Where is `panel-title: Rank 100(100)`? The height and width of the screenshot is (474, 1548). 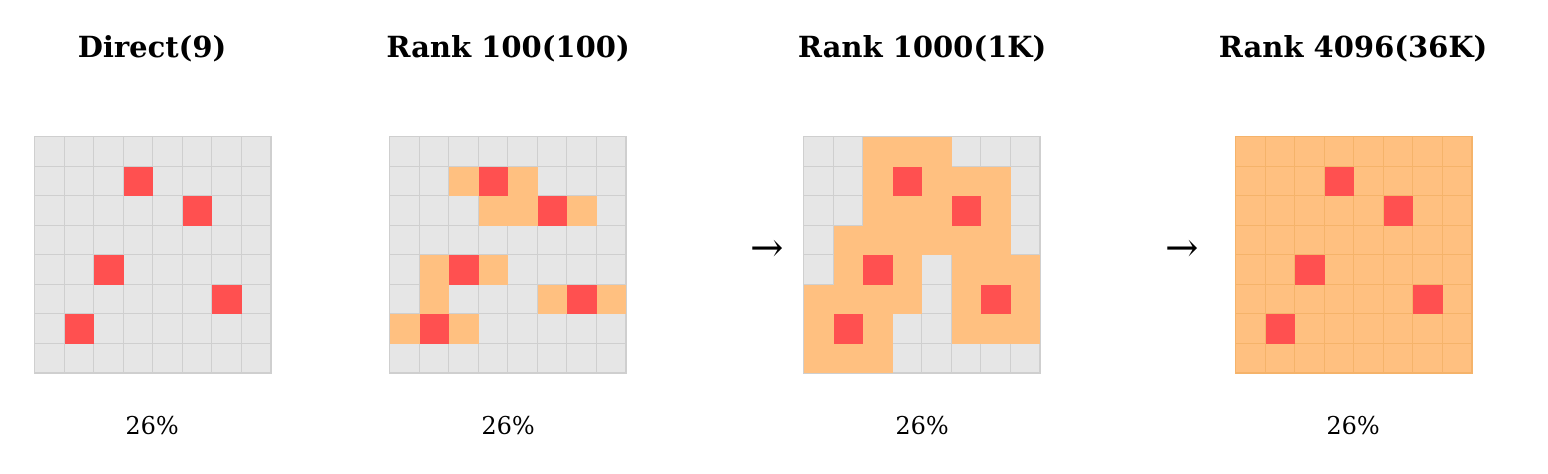 panel-title: Rank 100(100) is located at coordinates (508, 47).